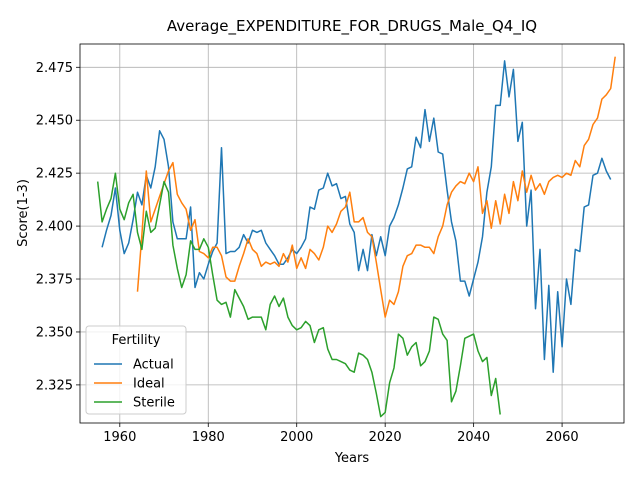 The height and width of the screenshot is (480, 640). Describe the element at coordinates (23, 213) in the screenshot. I see `y-axis-title: Score(1-3)` at that location.